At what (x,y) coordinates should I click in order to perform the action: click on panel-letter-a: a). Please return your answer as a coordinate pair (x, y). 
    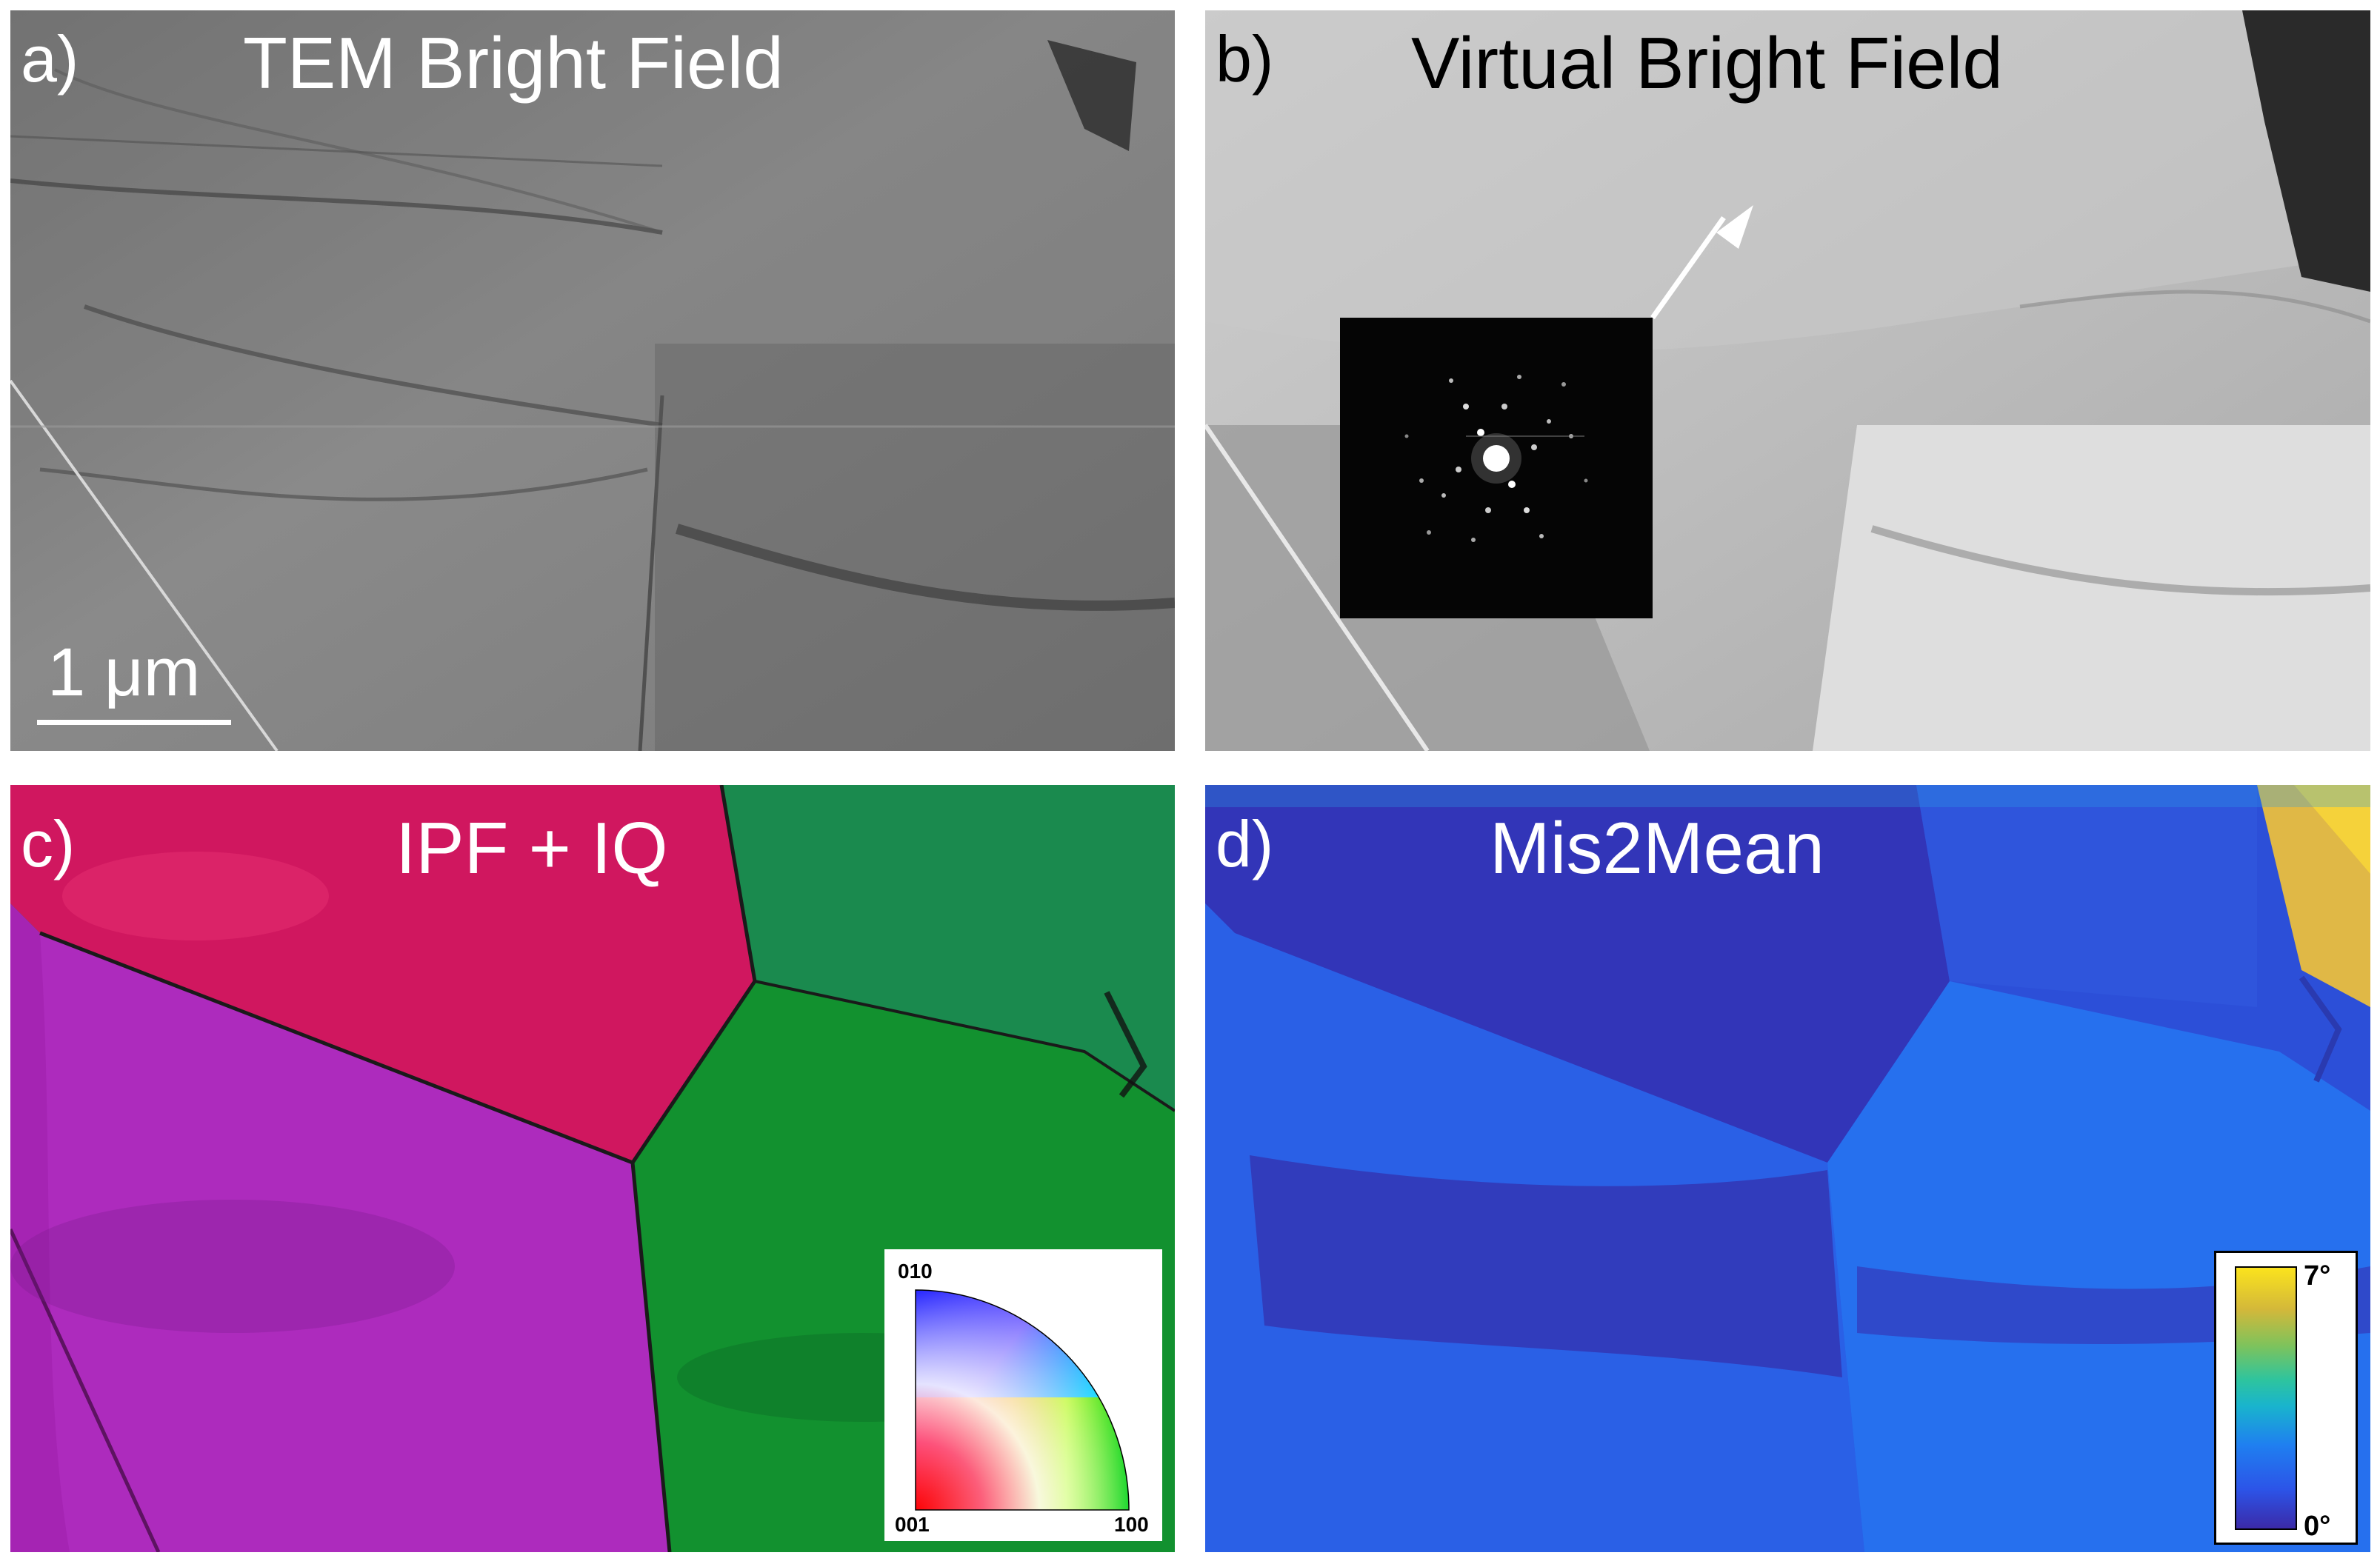
    Looking at the image, I should click on (50, 59).